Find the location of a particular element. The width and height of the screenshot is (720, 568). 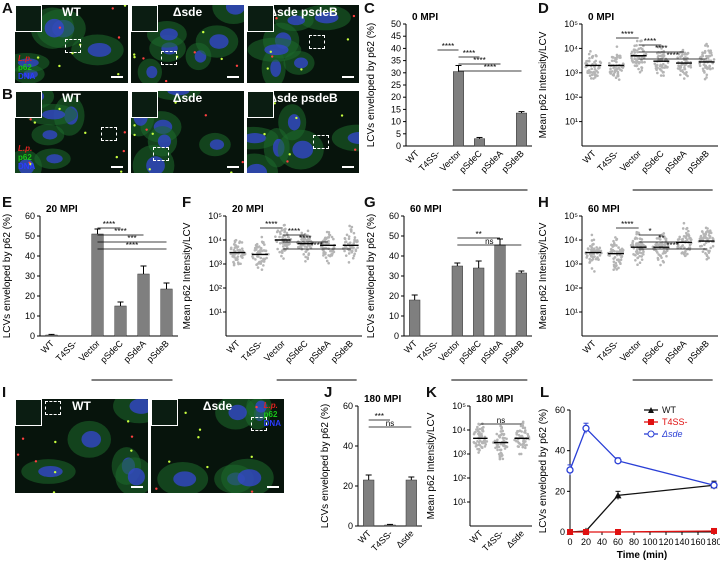

micrograph-i-wt: WT is located at coordinates (81, 446).